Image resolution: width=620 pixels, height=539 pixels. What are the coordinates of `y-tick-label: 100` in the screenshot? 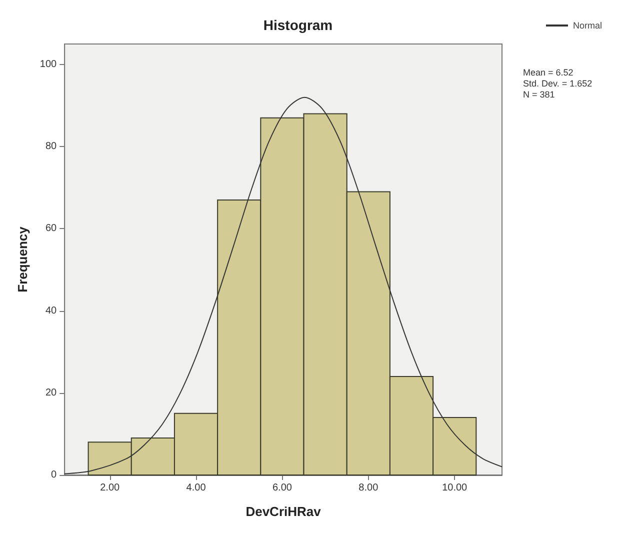 It's located at (49, 64).